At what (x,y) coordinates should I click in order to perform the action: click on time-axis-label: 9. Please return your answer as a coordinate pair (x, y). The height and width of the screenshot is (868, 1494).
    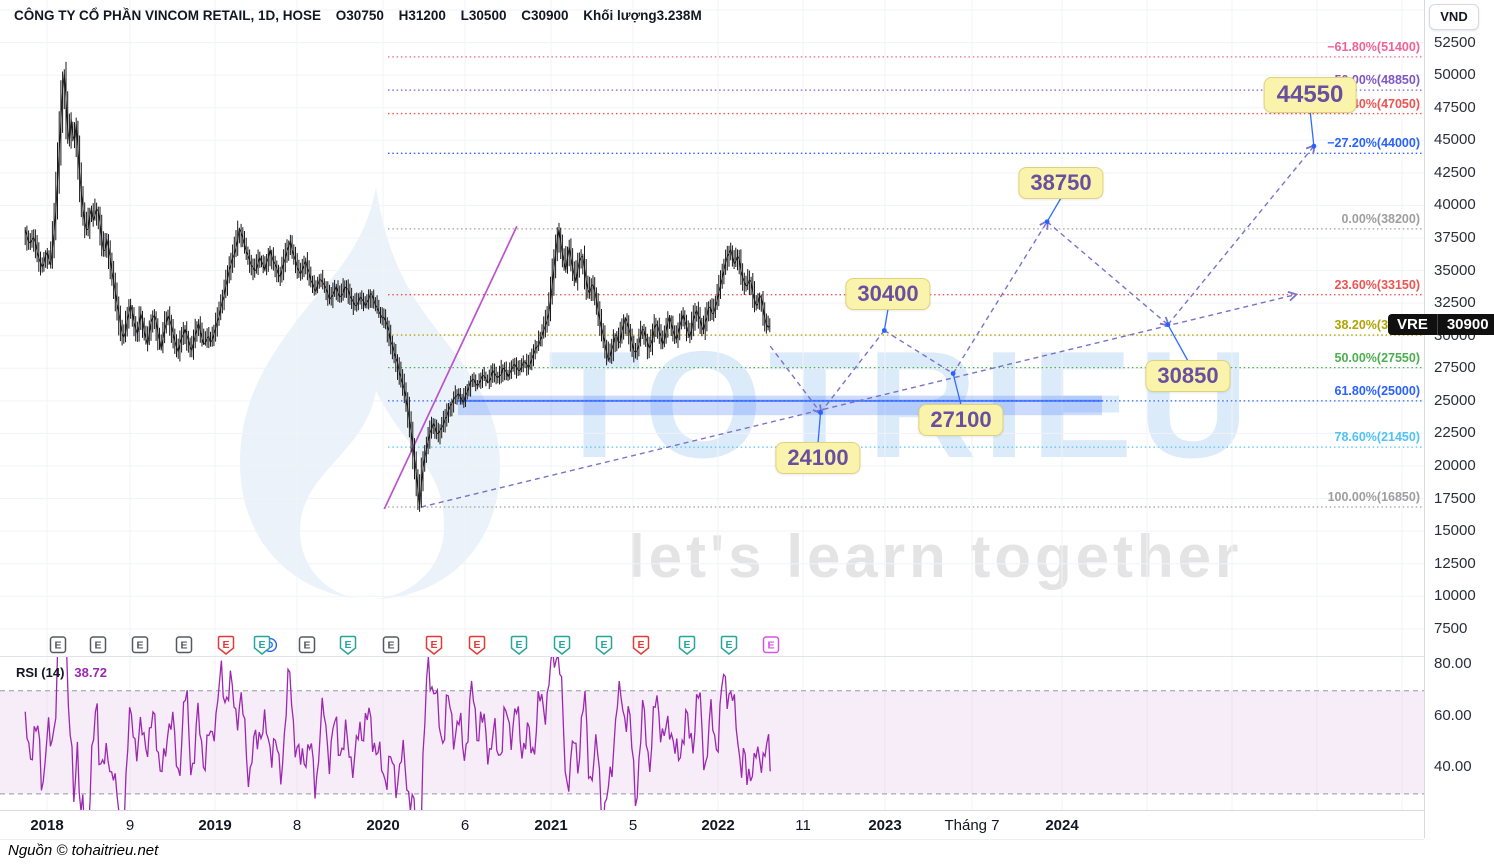
    Looking at the image, I should click on (130, 825).